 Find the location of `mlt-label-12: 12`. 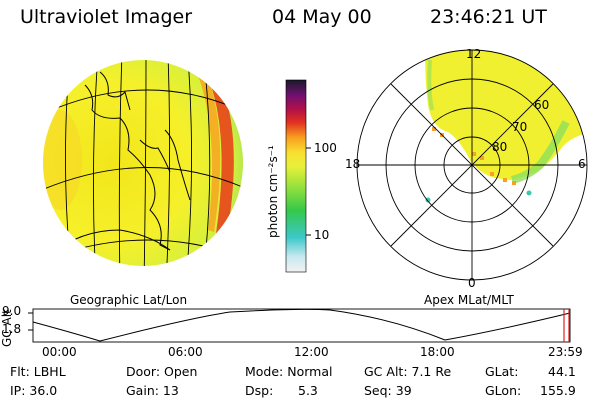

mlt-label-12: 12 is located at coordinates (474, 54).